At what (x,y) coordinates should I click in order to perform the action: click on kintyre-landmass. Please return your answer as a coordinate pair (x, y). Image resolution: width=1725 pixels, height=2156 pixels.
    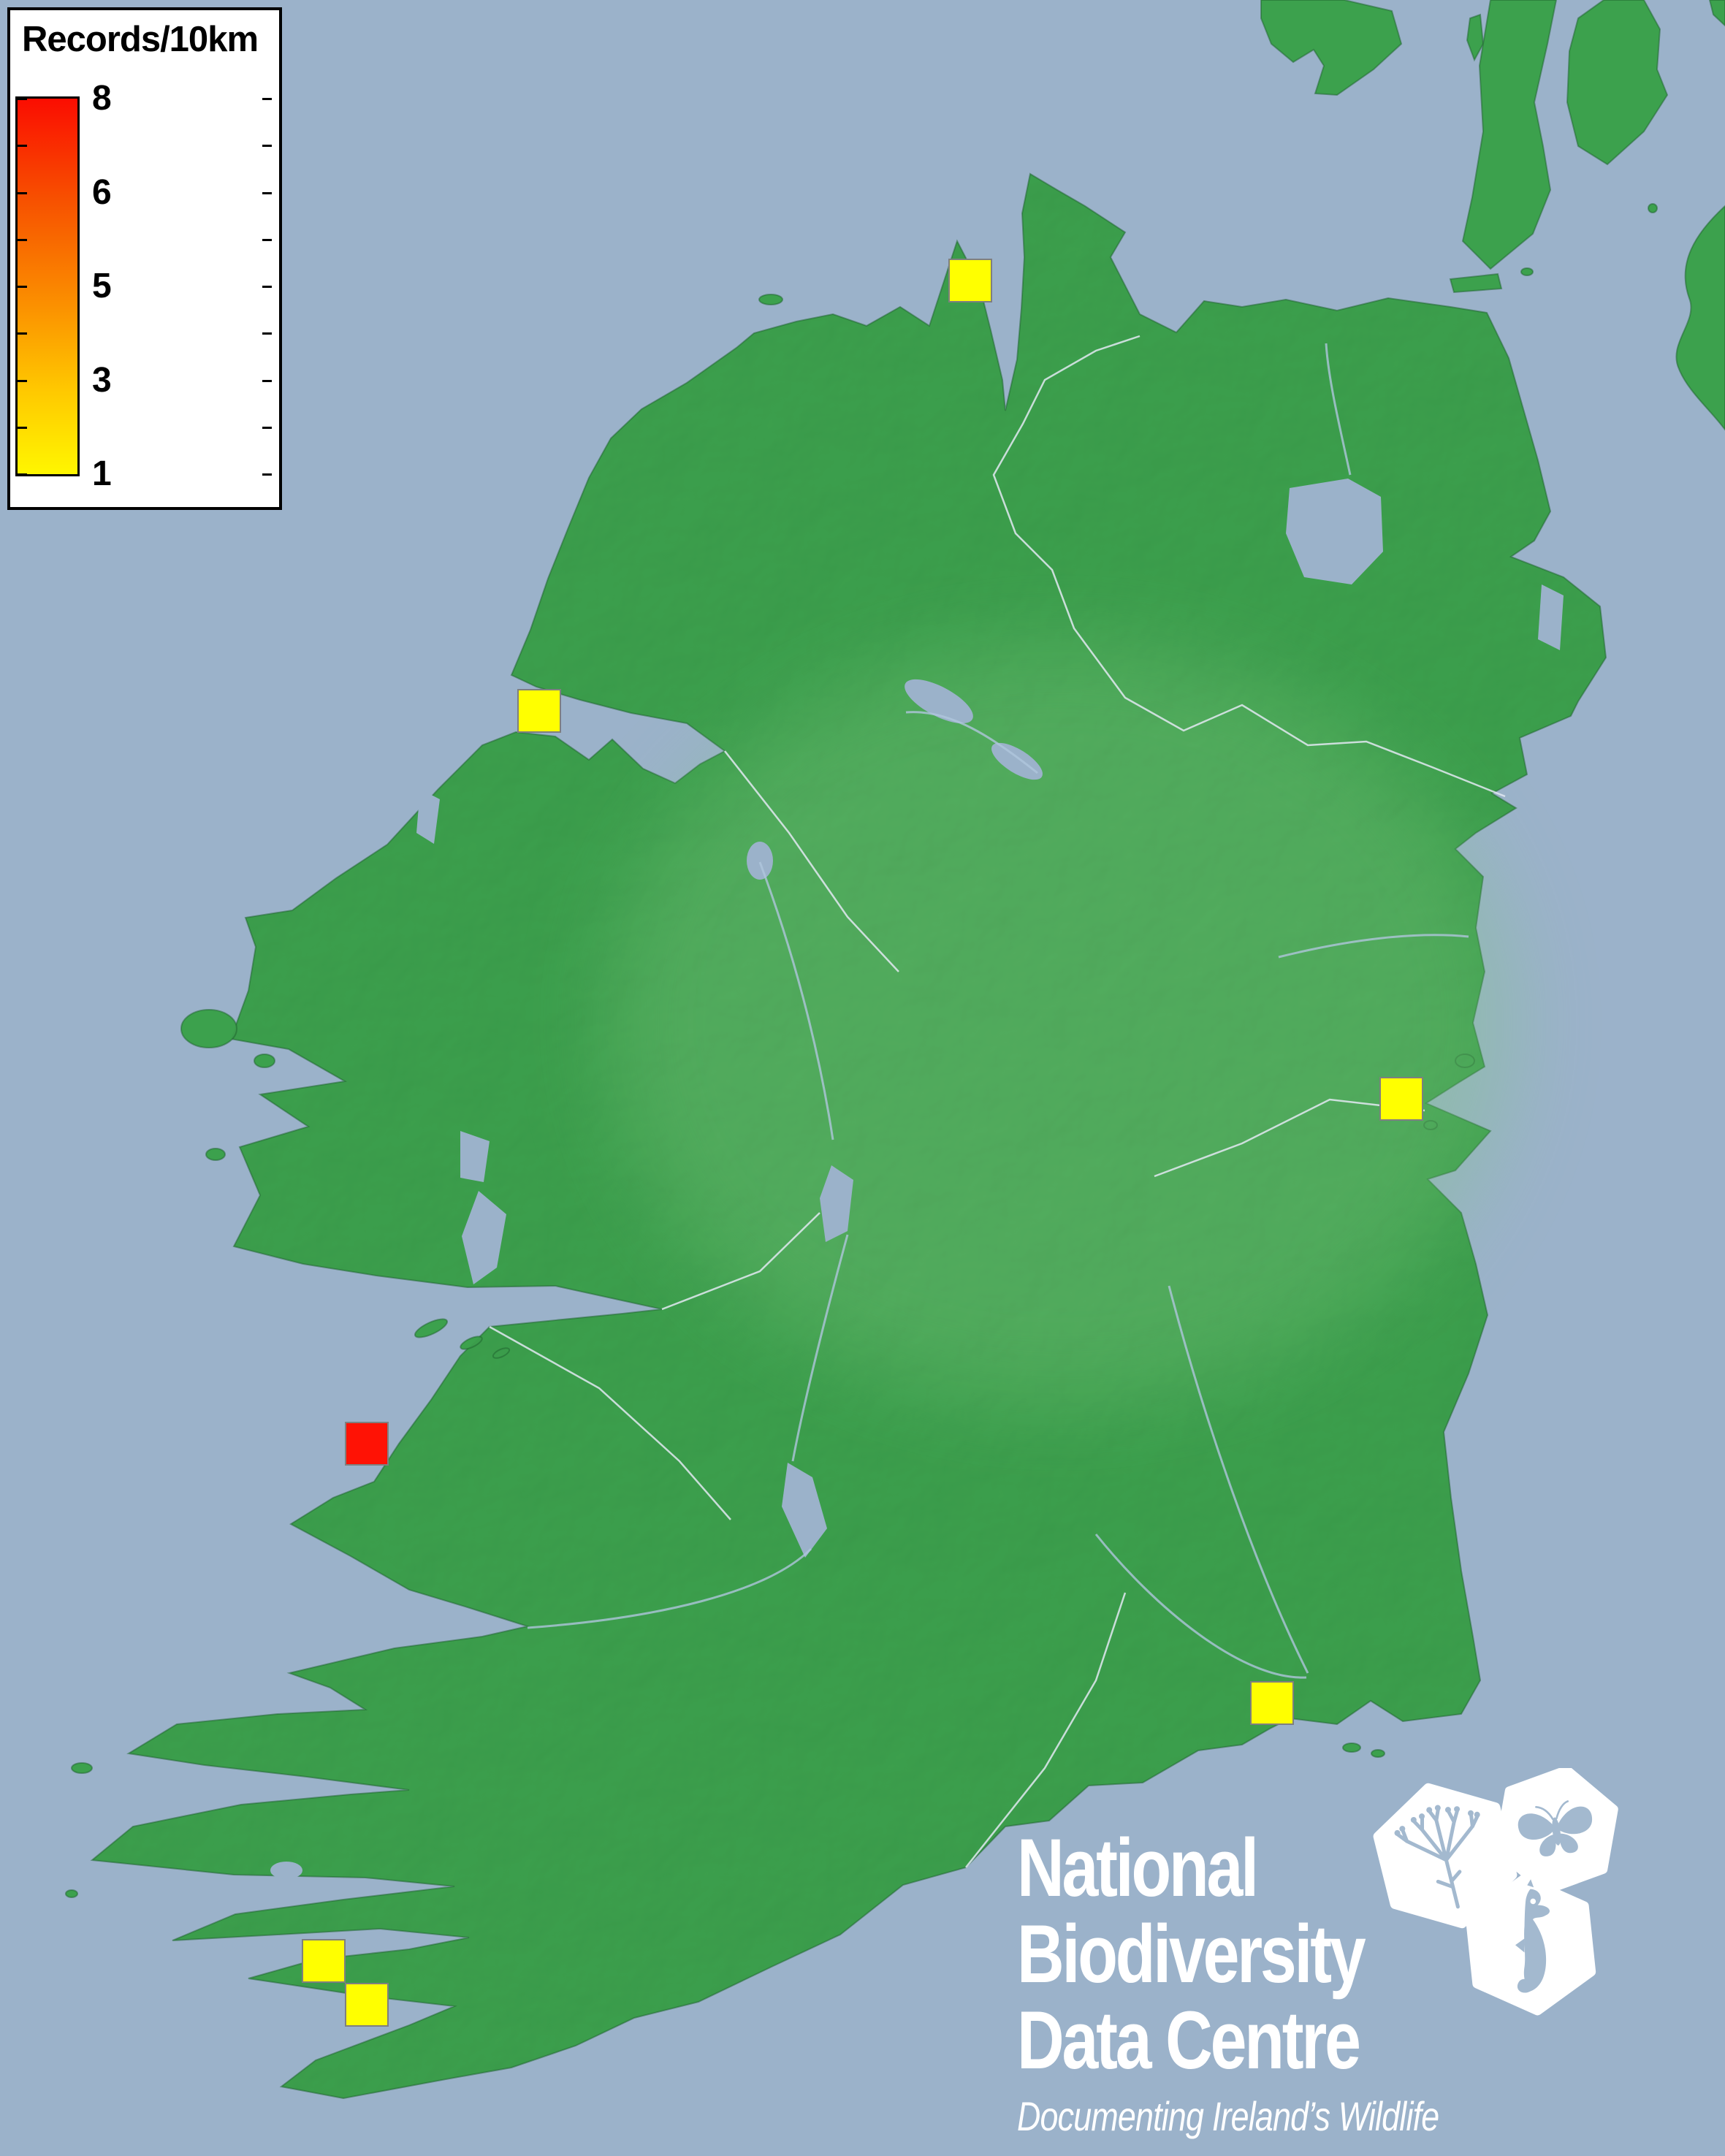
    Looking at the image, I should click on (1509, 135).